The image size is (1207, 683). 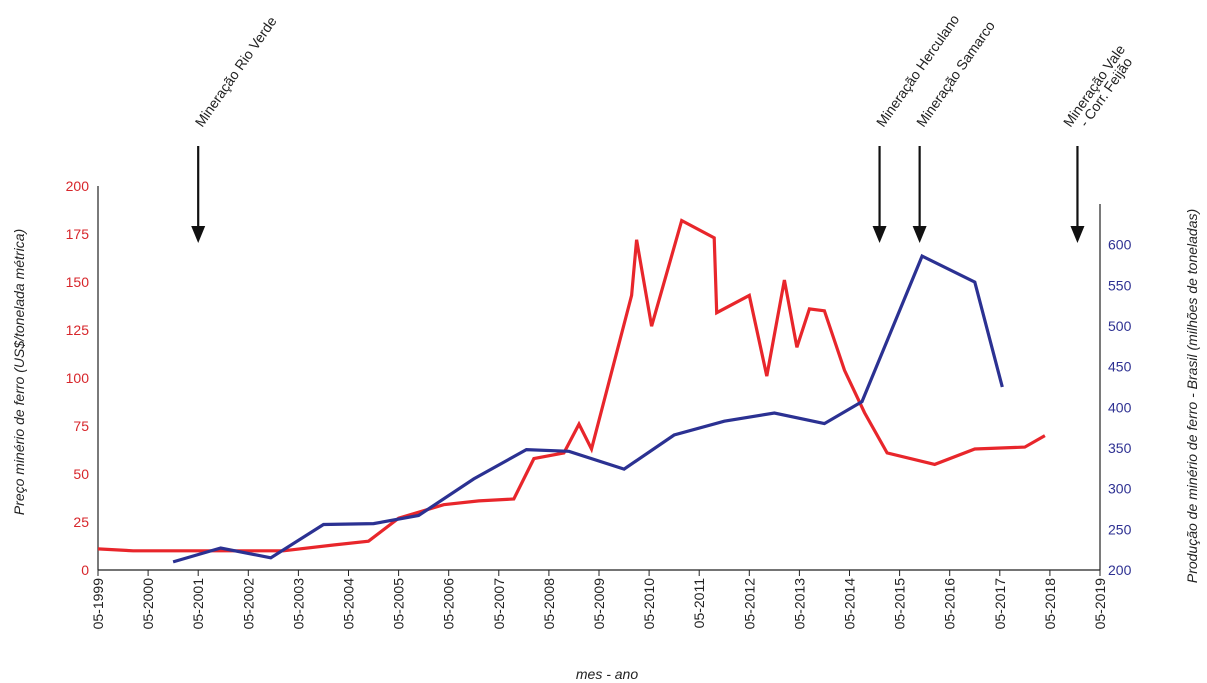 What do you see at coordinates (1120, 570) in the screenshot?
I see `right-tick-label: 200` at bounding box center [1120, 570].